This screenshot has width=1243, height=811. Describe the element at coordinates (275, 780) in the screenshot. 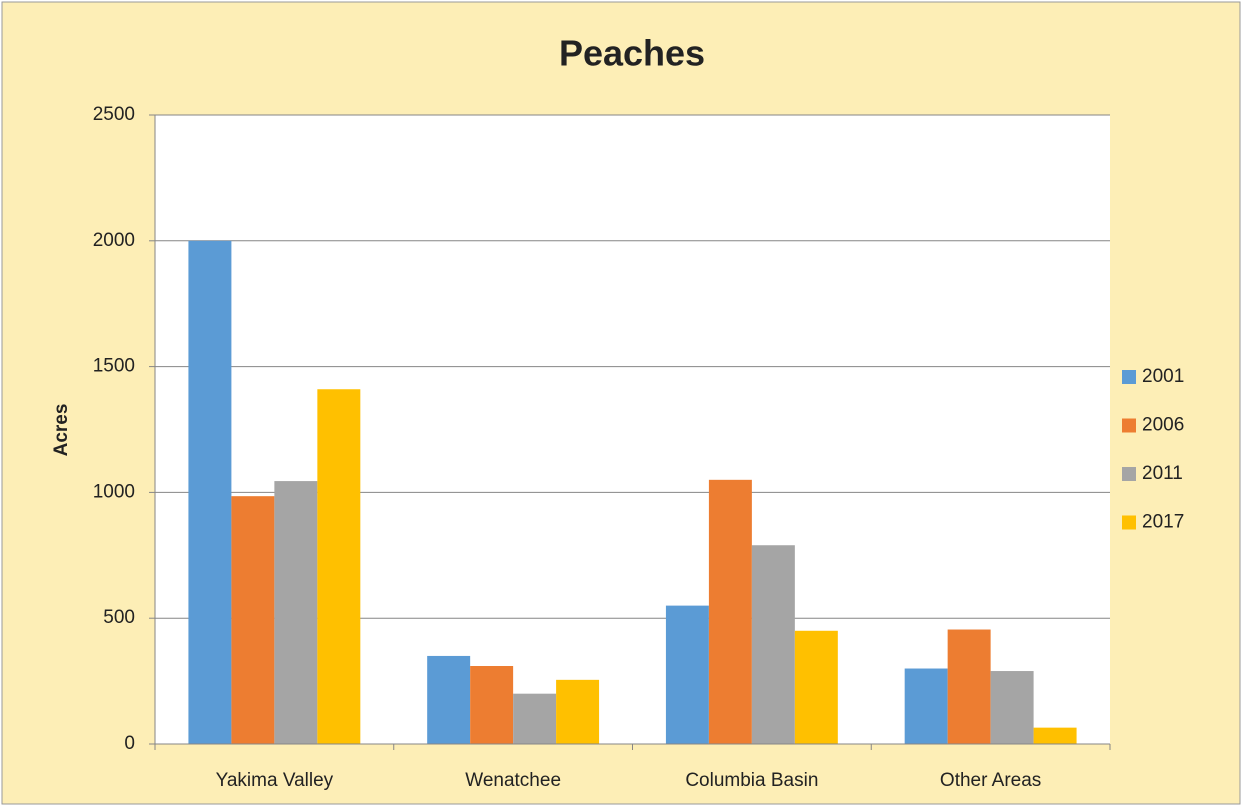

I see `x-tick-label: Yakima Valley` at that location.